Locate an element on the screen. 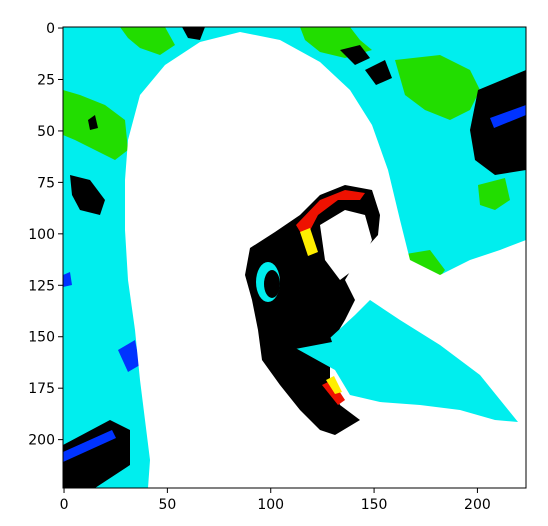 The width and height of the screenshot is (548, 526). black-patch-top-right is located at coordinates (378, 72).